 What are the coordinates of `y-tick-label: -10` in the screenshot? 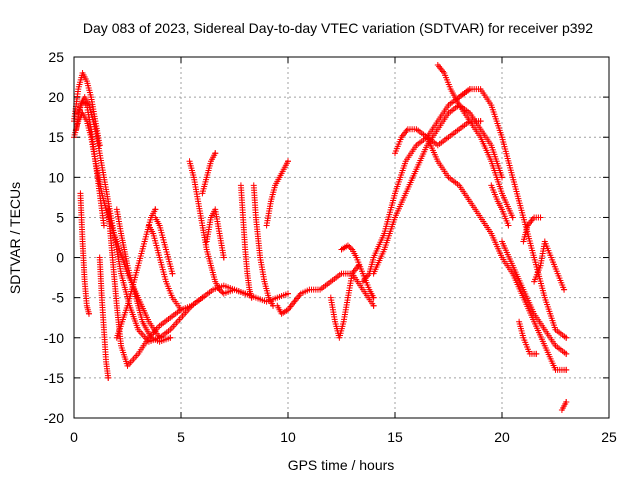 It's located at (54, 338).